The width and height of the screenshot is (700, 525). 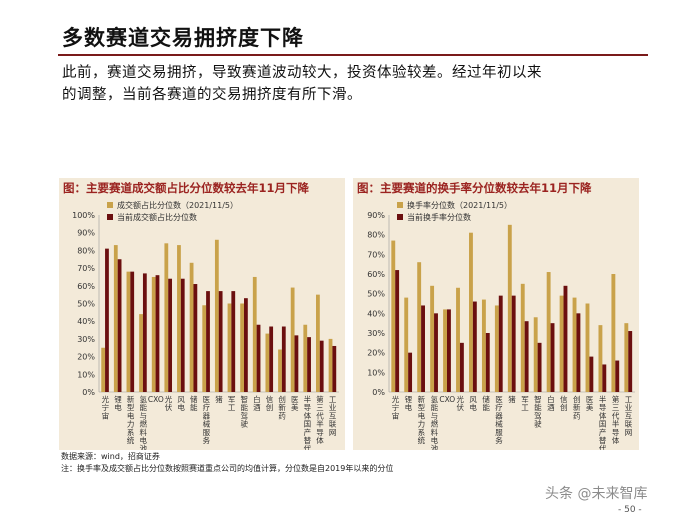 I want to click on x-category-label: 医疗器械服务, so click(x=499, y=420).